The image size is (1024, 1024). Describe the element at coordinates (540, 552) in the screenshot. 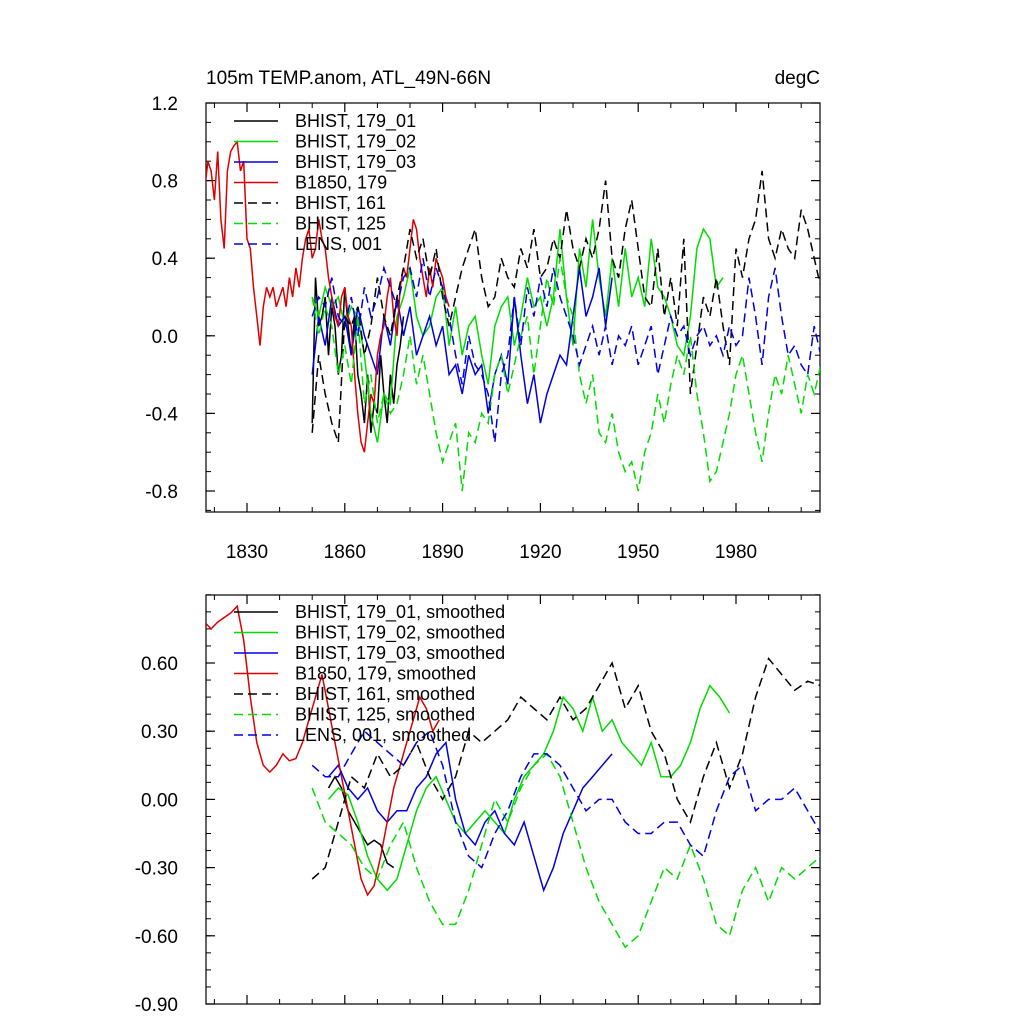

I see `x-tick-label: 1920` at that location.